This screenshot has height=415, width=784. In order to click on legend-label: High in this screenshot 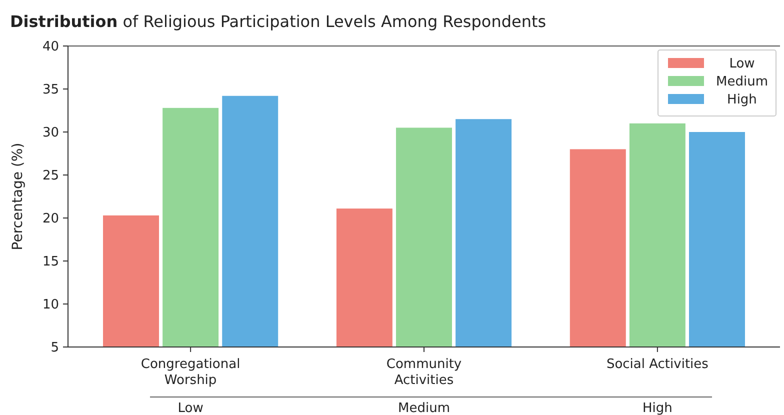, I will do `click(742, 100)`.